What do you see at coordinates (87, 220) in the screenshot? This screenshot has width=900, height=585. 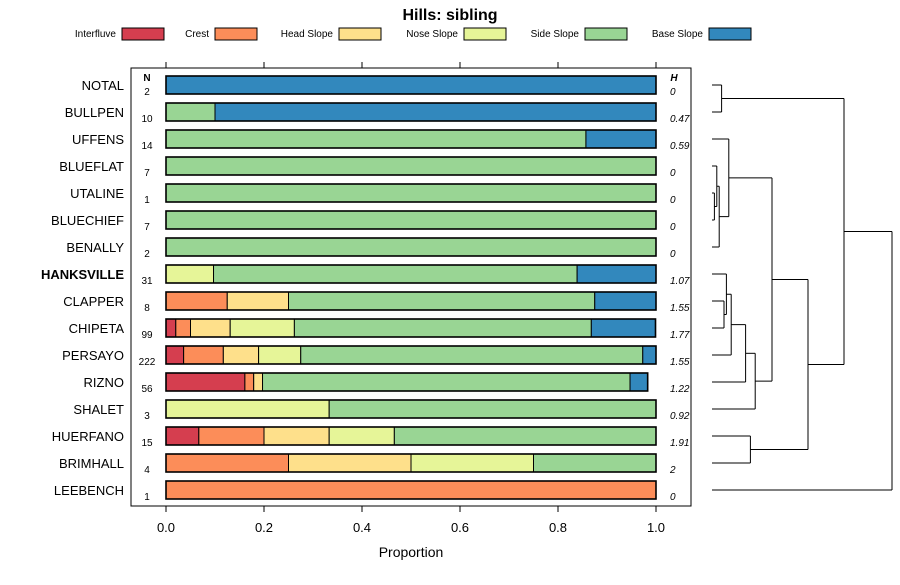 I see `row-label: BLUECHIEF` at bounding box center [87, 220].